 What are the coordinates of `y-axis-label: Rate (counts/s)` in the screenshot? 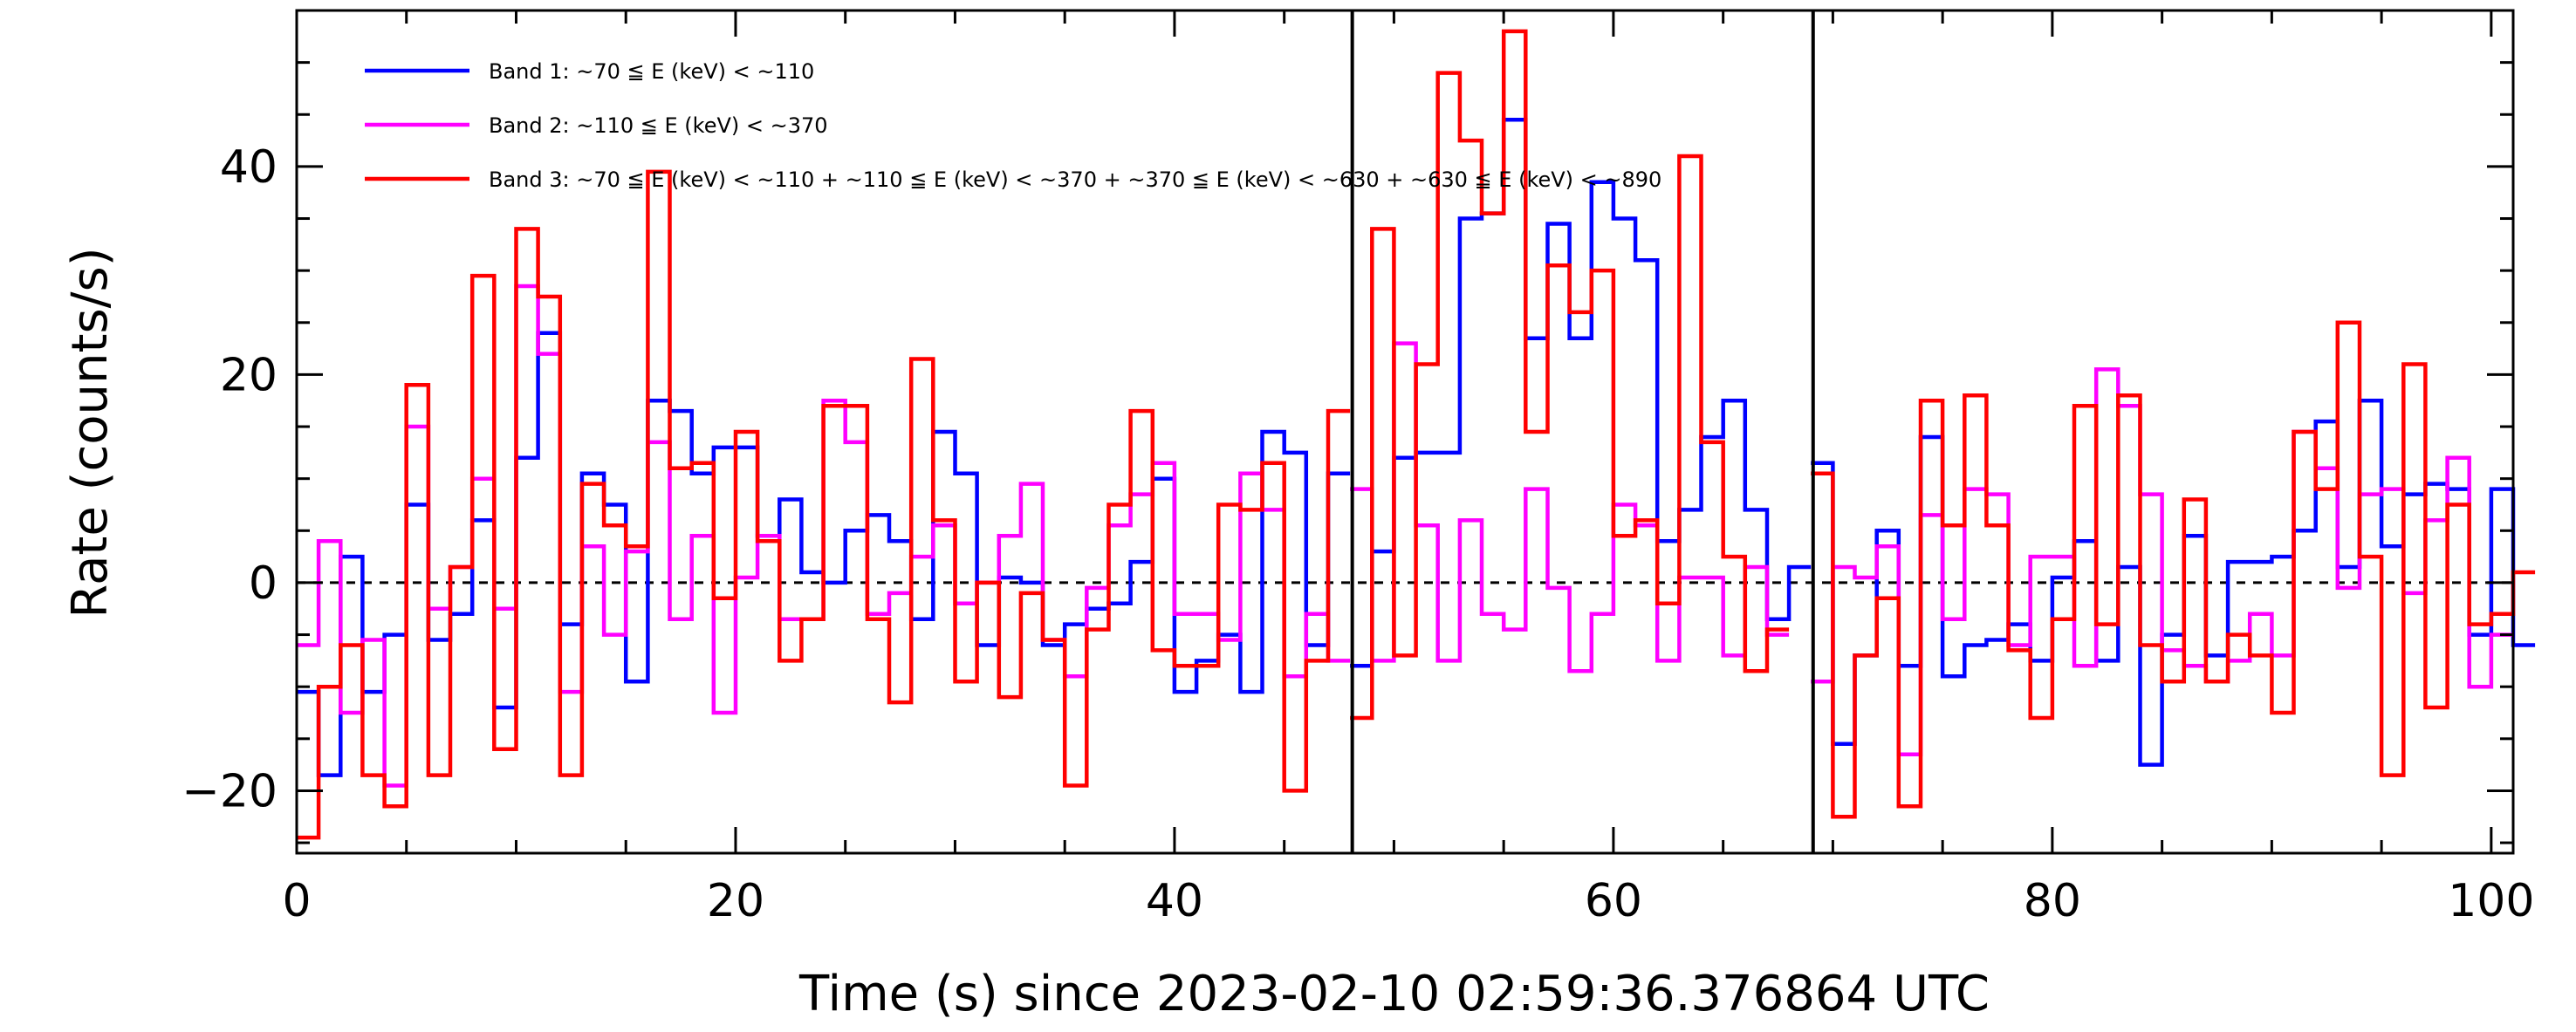 It's located at (90, 432).